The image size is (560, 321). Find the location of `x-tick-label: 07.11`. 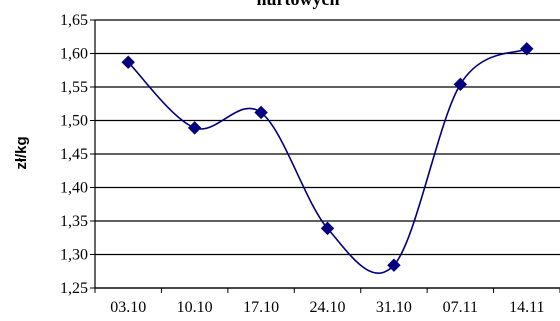

x-tick-label: 07.11 is located at coordinates (460, 307).